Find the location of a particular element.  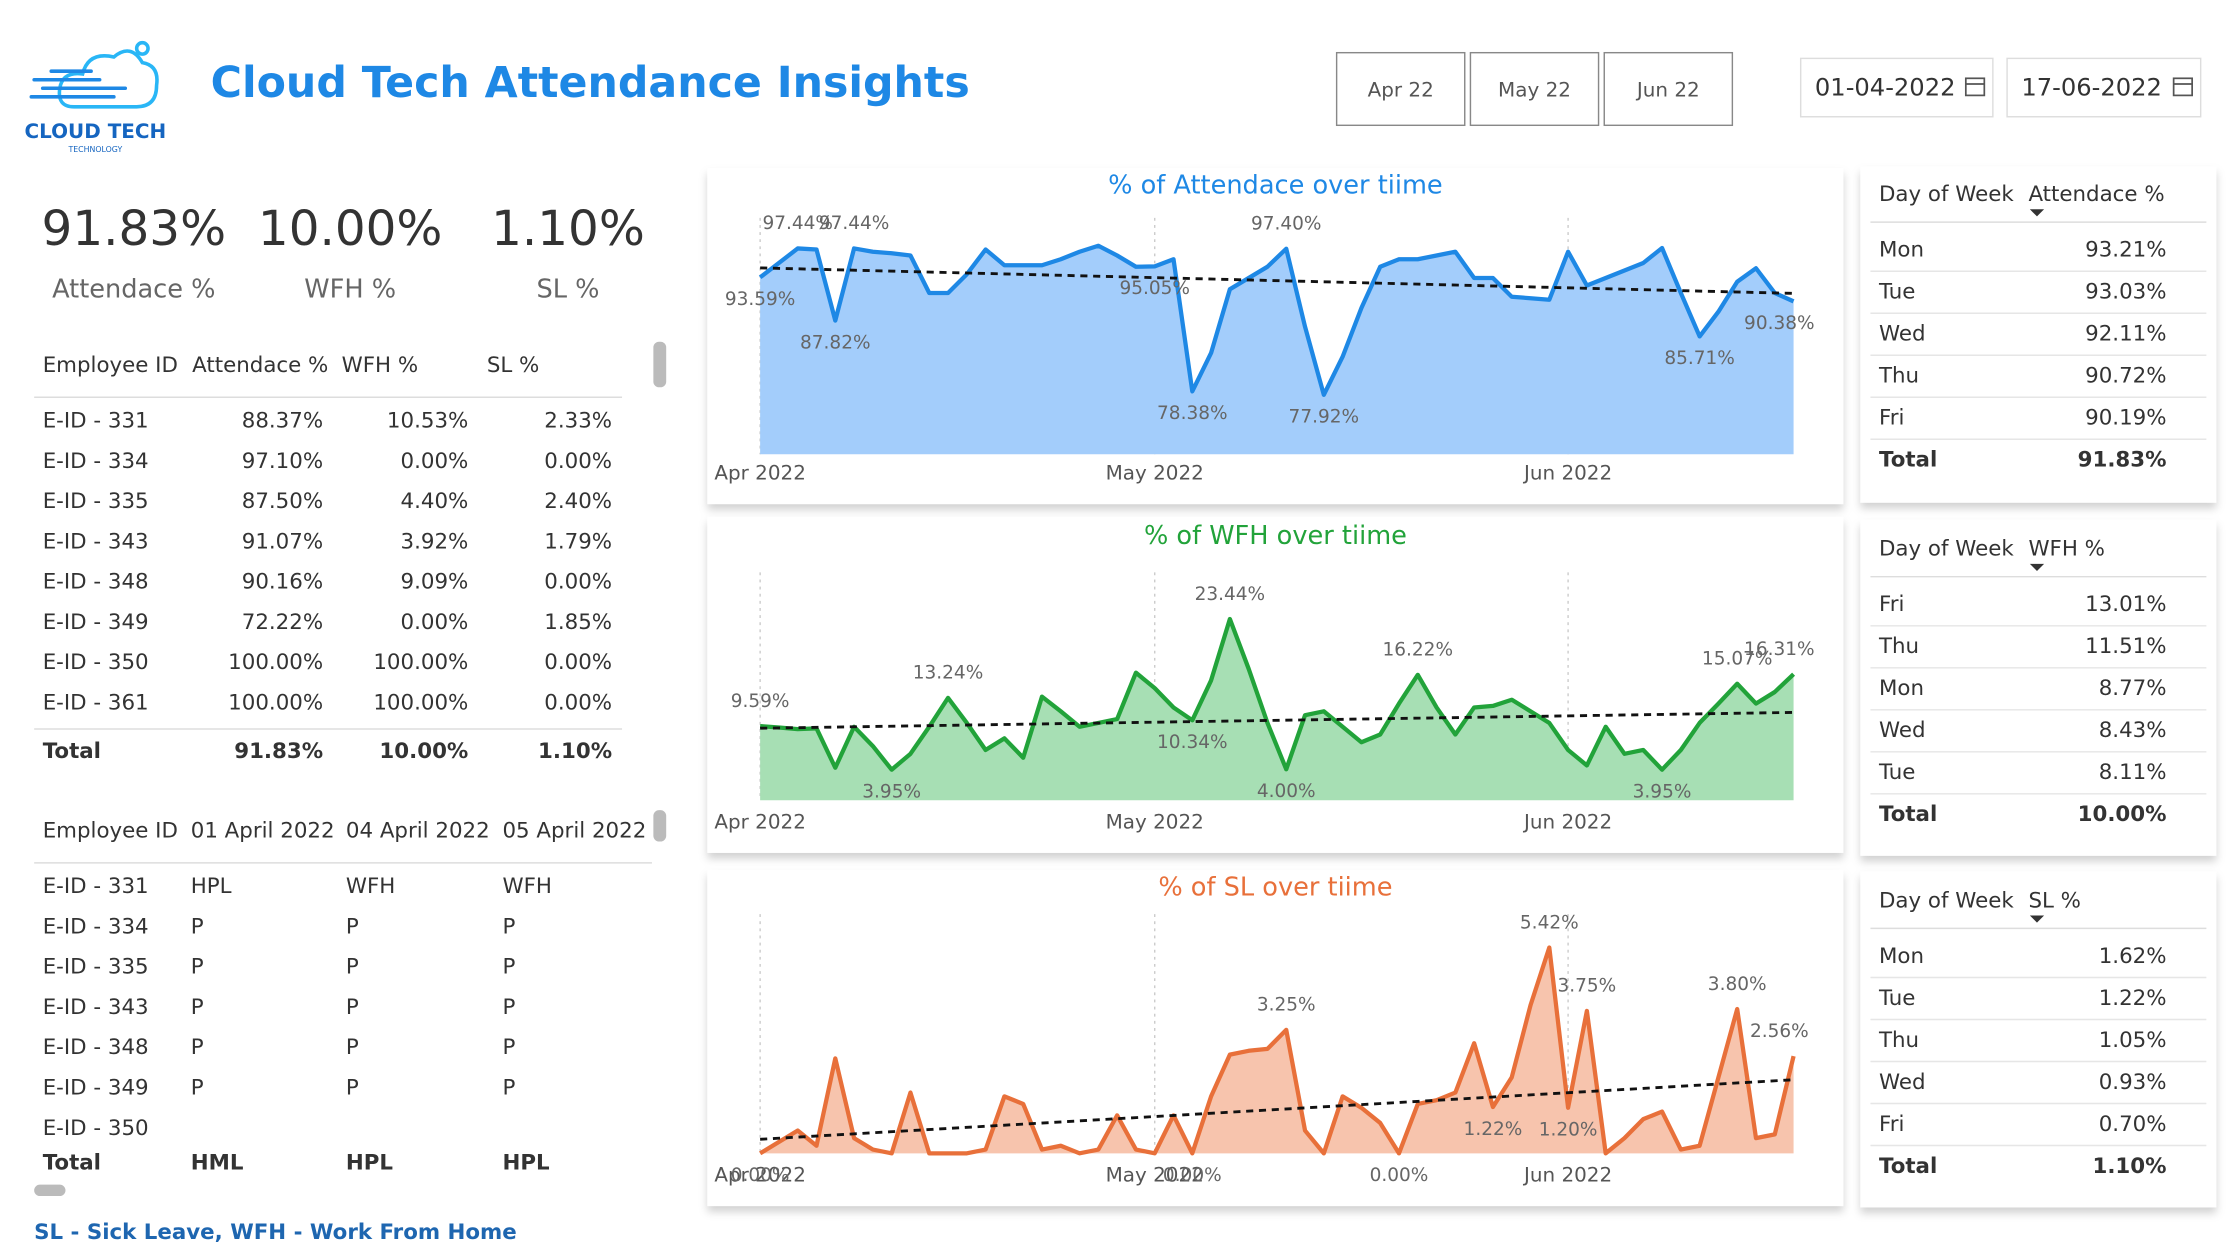

kpi-value: 10.00% is located at coordinates (350, 229).